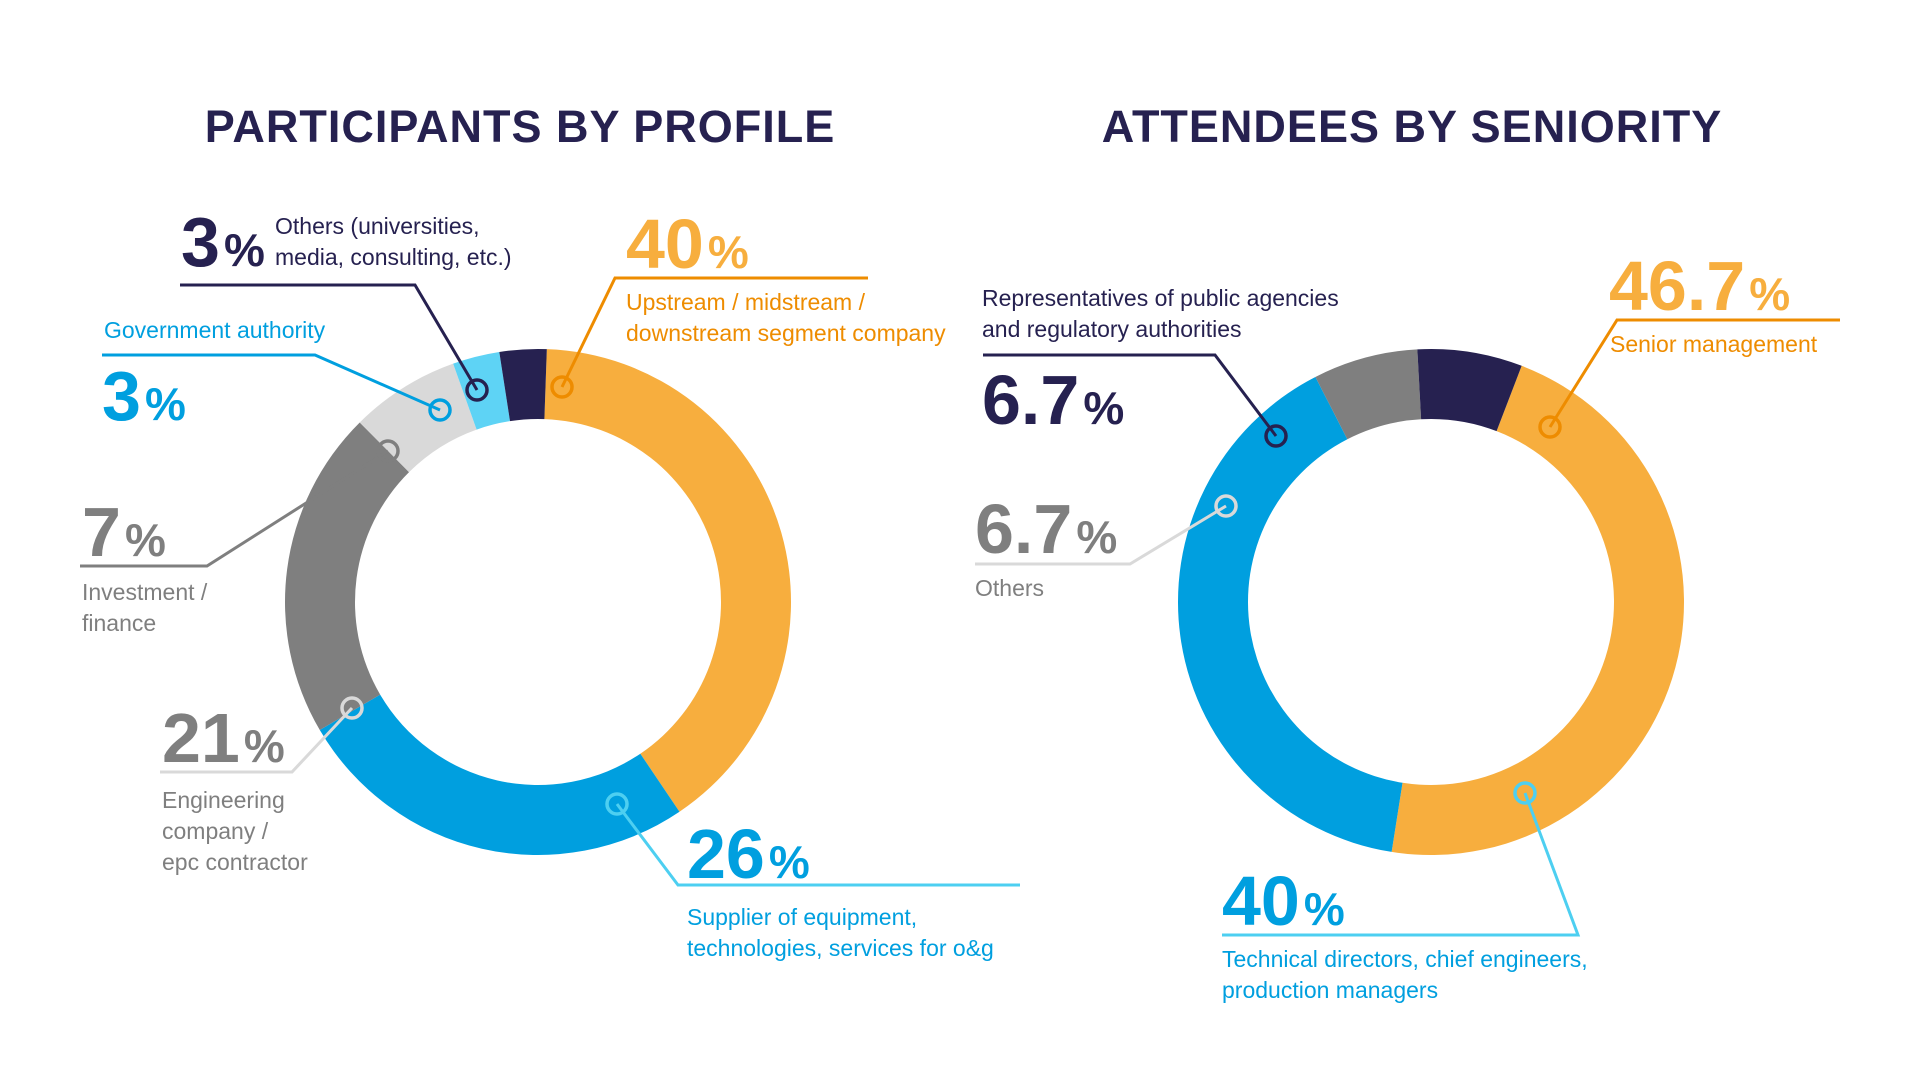 The height and width of the screenshot is (1080, 1920). Describe the element at coordinates (520, 126) in the screenshot. I see `chart-title-profile: PARTICIPANTS BY PROFILE` at that location.